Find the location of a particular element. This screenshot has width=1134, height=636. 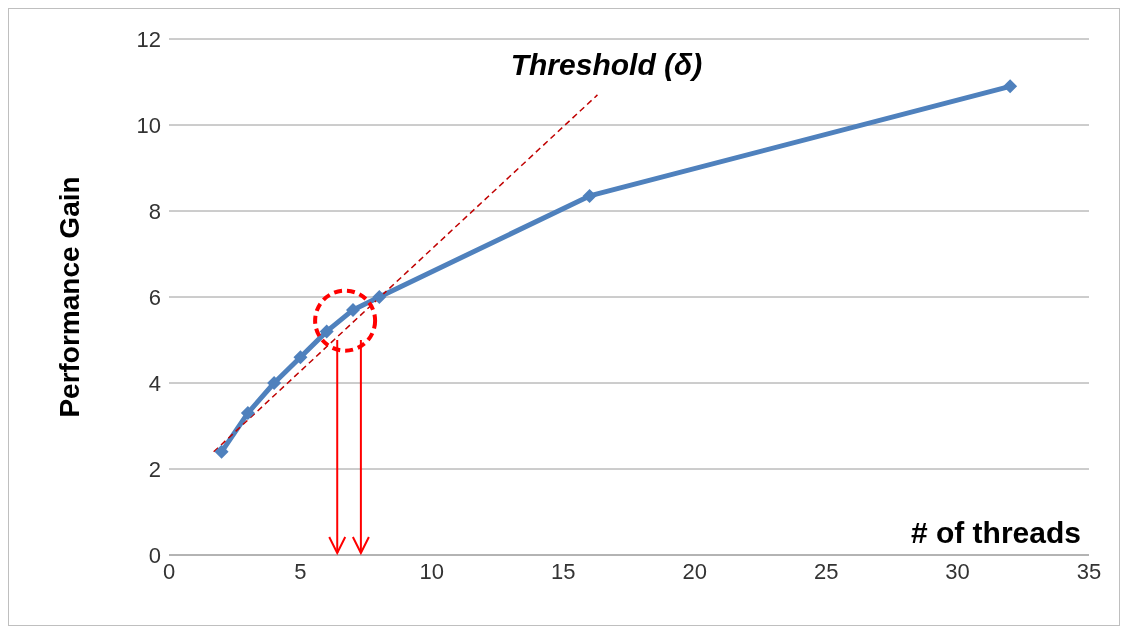

x-tick-label: 15 is located at coordinates (563, 571).